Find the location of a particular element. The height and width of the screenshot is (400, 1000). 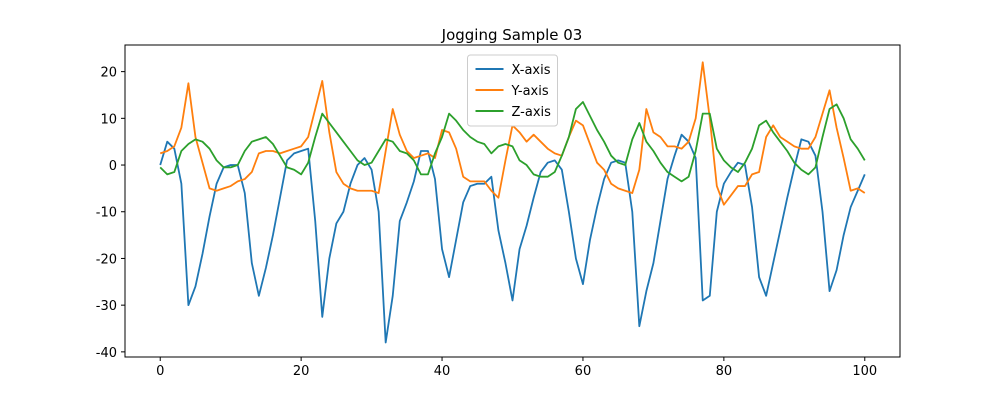

x-tick-label: 0 is located at coordinates (160, 371).